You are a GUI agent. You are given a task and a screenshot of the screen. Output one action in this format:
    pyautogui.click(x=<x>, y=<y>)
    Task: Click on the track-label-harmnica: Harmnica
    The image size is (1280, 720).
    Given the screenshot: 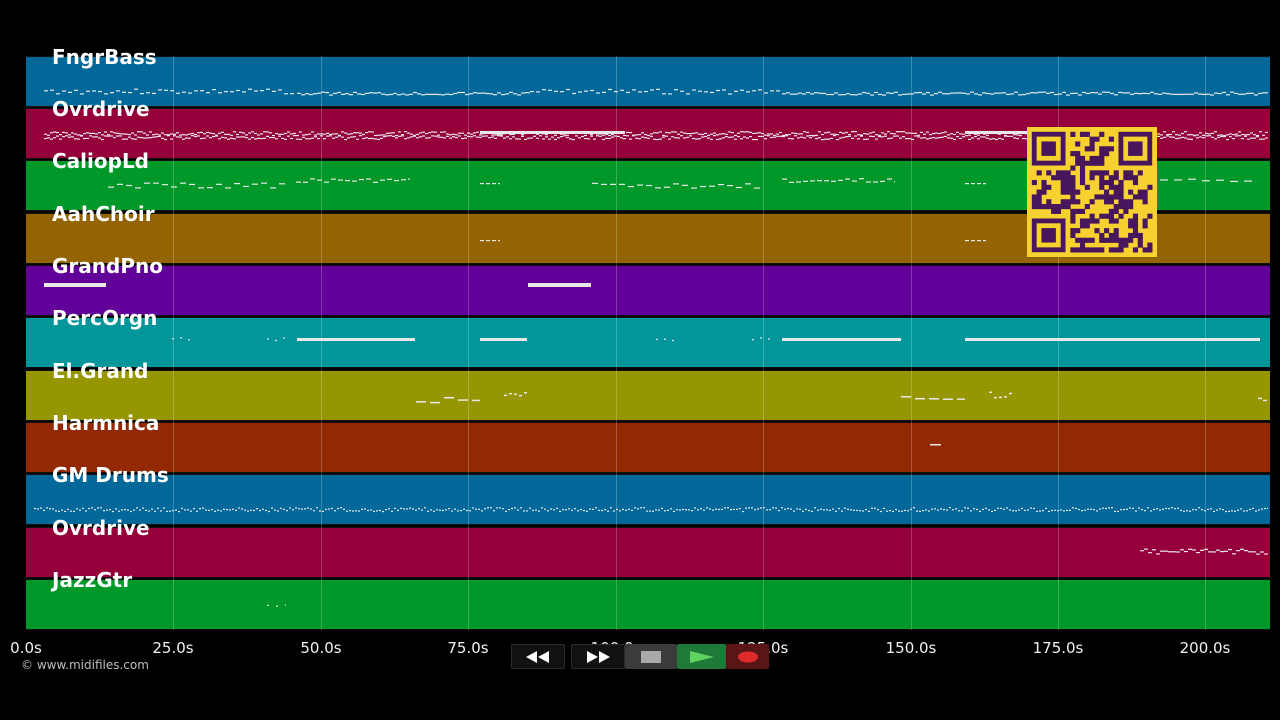 What is the action you would take?
    pyautogui.click(x=106, y=423)
    